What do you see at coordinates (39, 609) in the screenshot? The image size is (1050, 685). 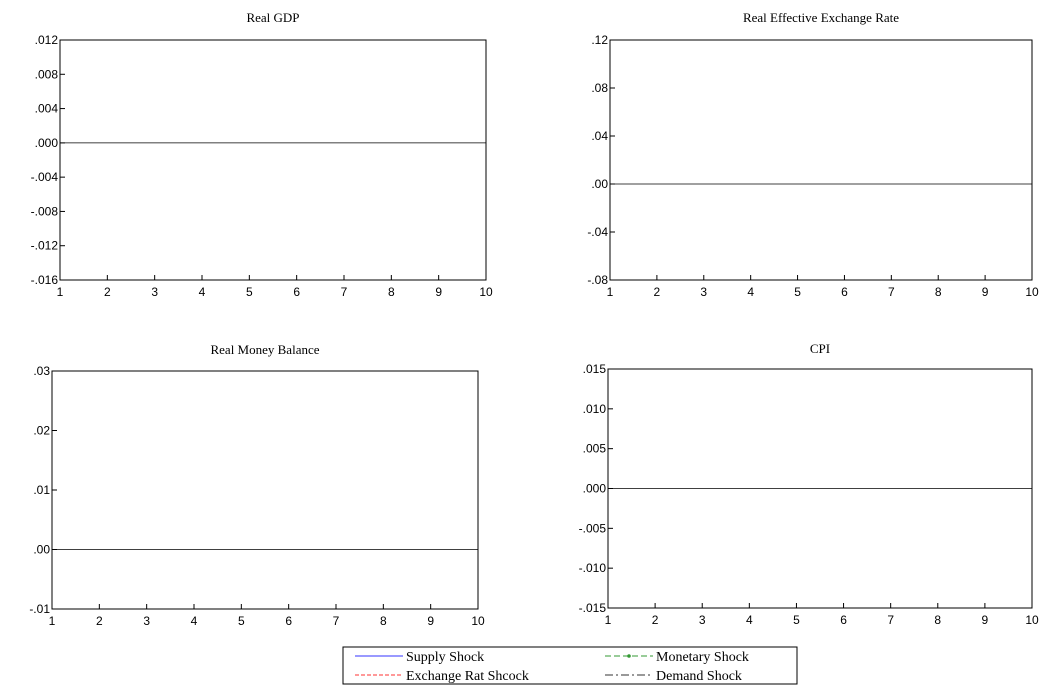 I see `y-tick-label: -.01` at bounding box center [39, 609].